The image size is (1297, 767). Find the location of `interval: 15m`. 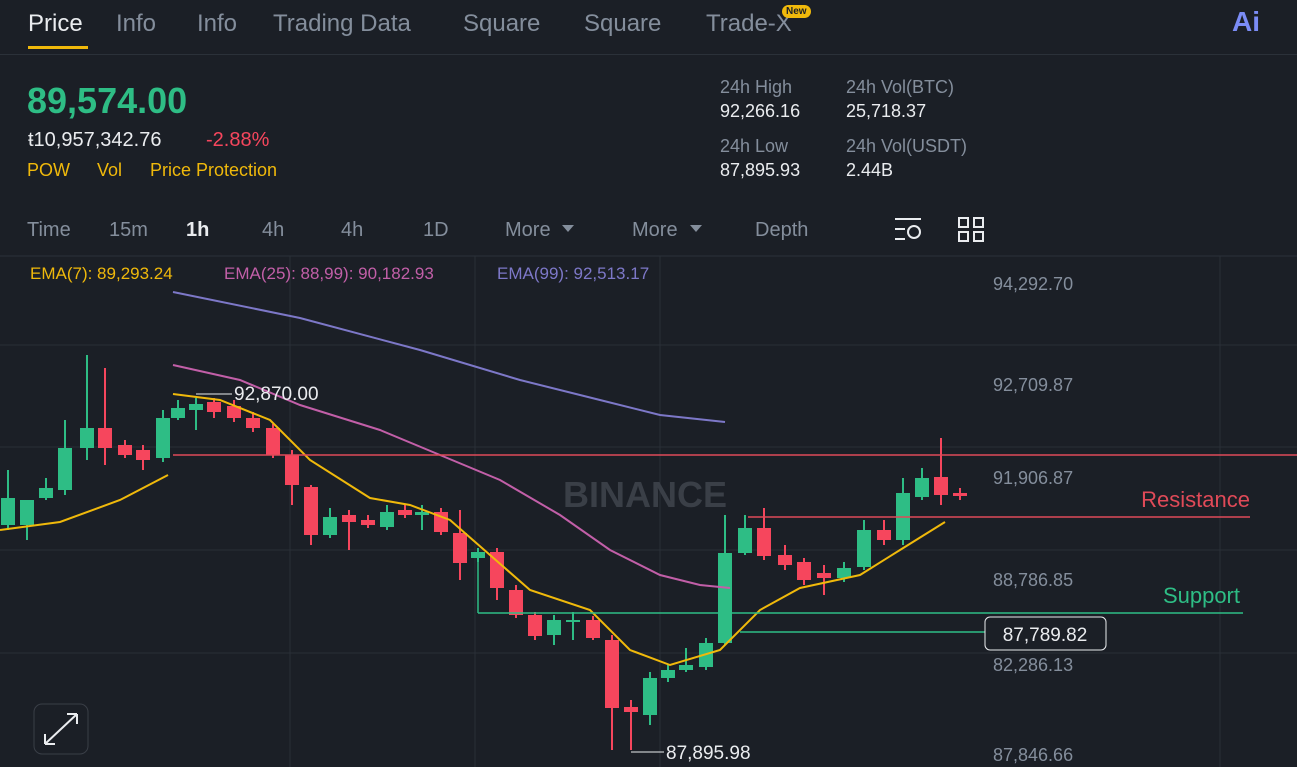

interval: 15m is located at coordinates (128, 230).